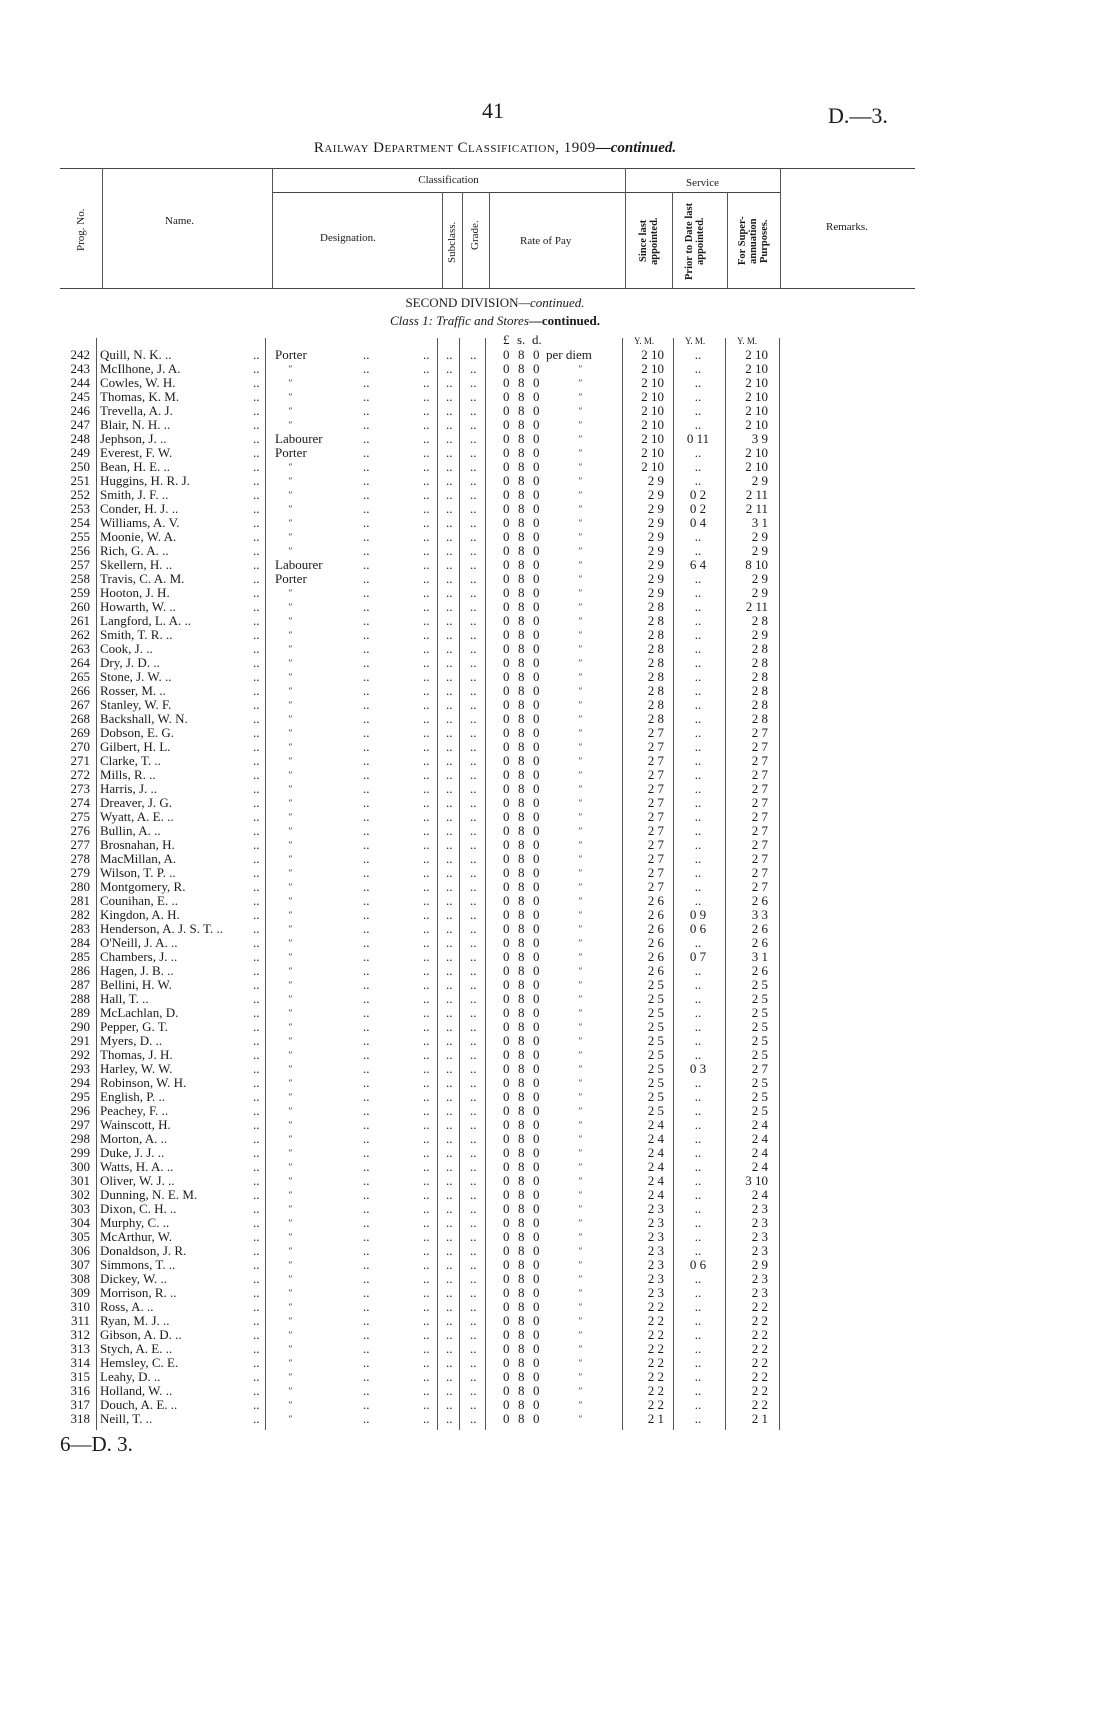 This screenshot has width=1114, height=1727. Describe the element at coordinates (135, 592) in the screenshot. I see `name: Hooton, J. H.` at that location.